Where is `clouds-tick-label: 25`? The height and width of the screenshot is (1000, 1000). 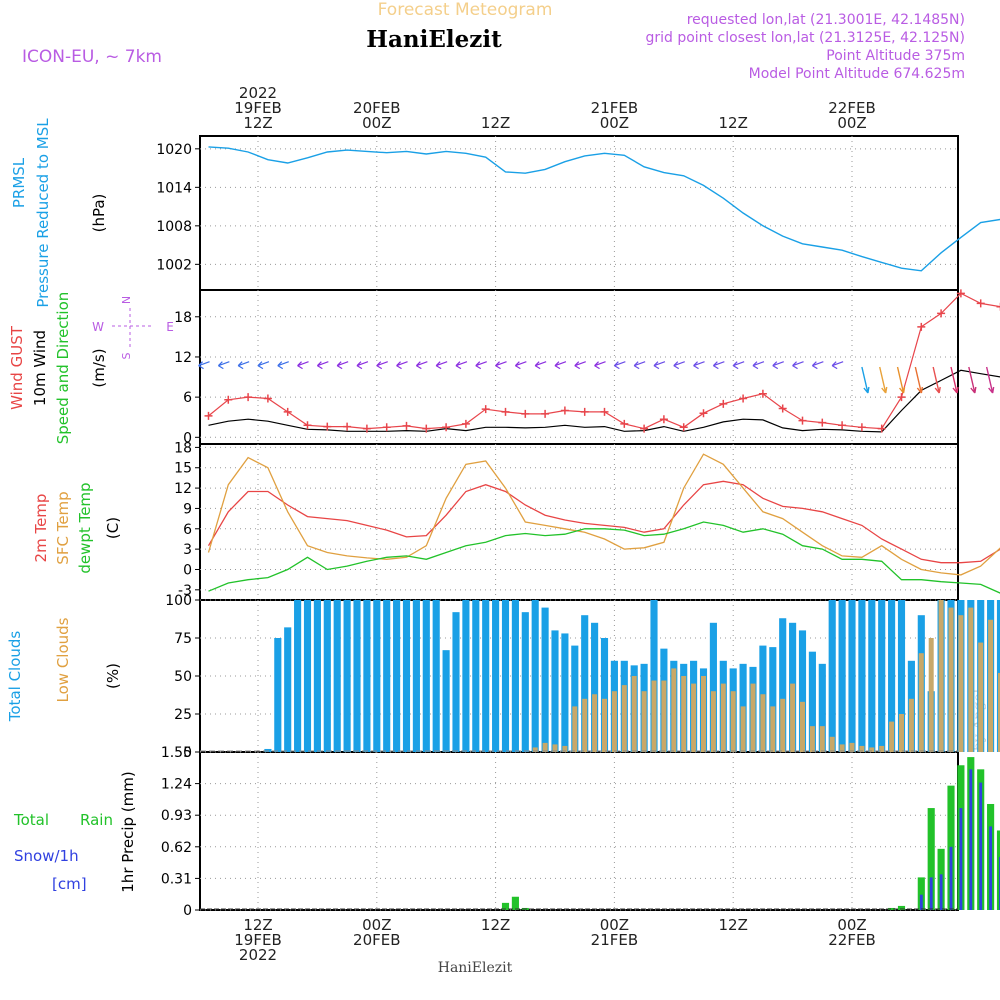
clouds-tick-label: 25 is located at coordinates (183, 715).